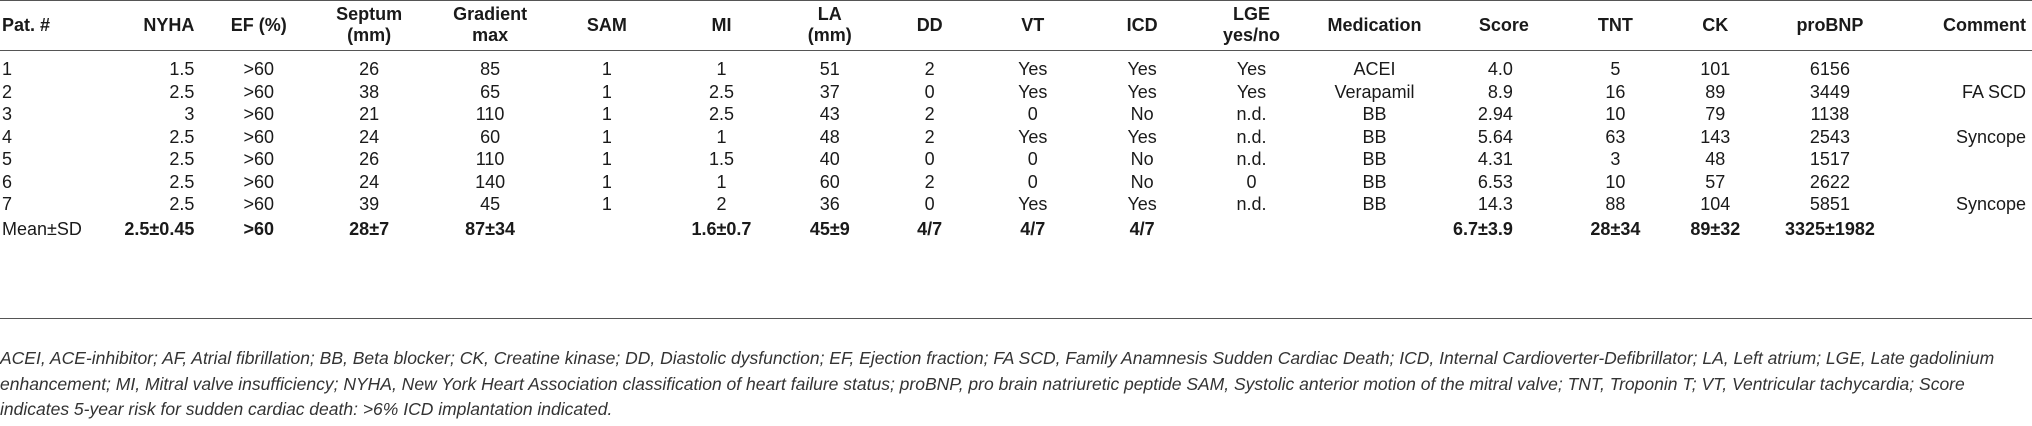  Describe the element at coordinates (607, 228) in the screenshot. I see `mean-cell-sam` at that location.